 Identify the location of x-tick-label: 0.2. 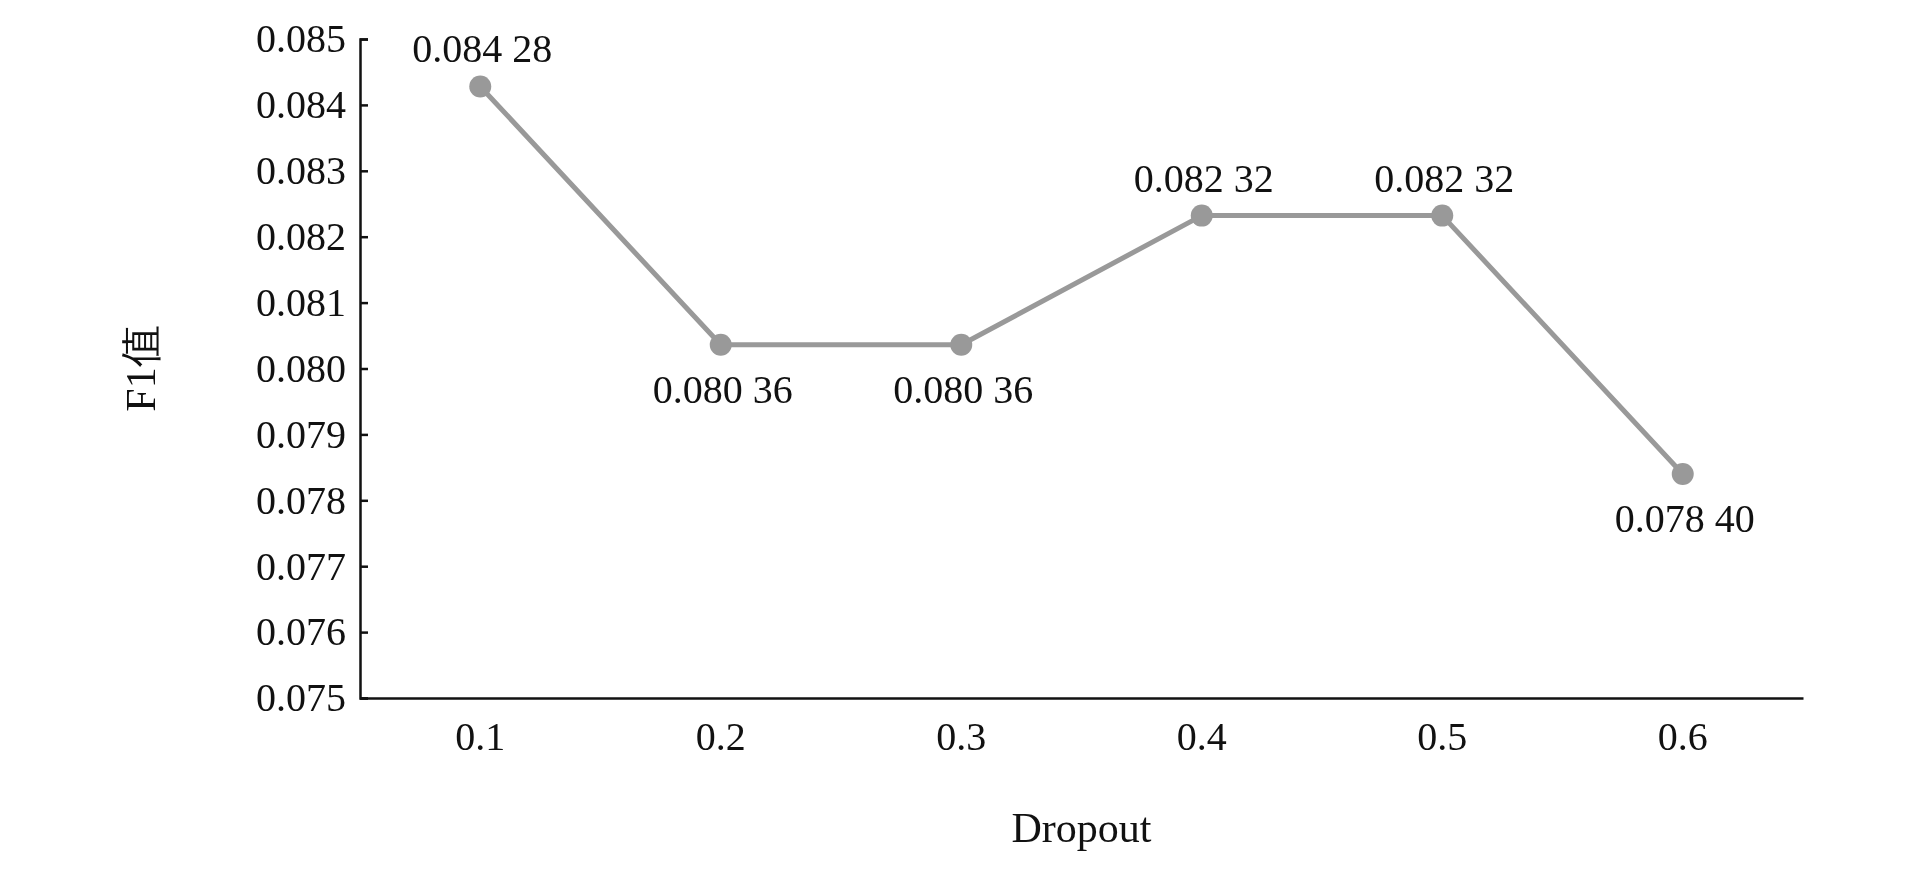
(720, 737).